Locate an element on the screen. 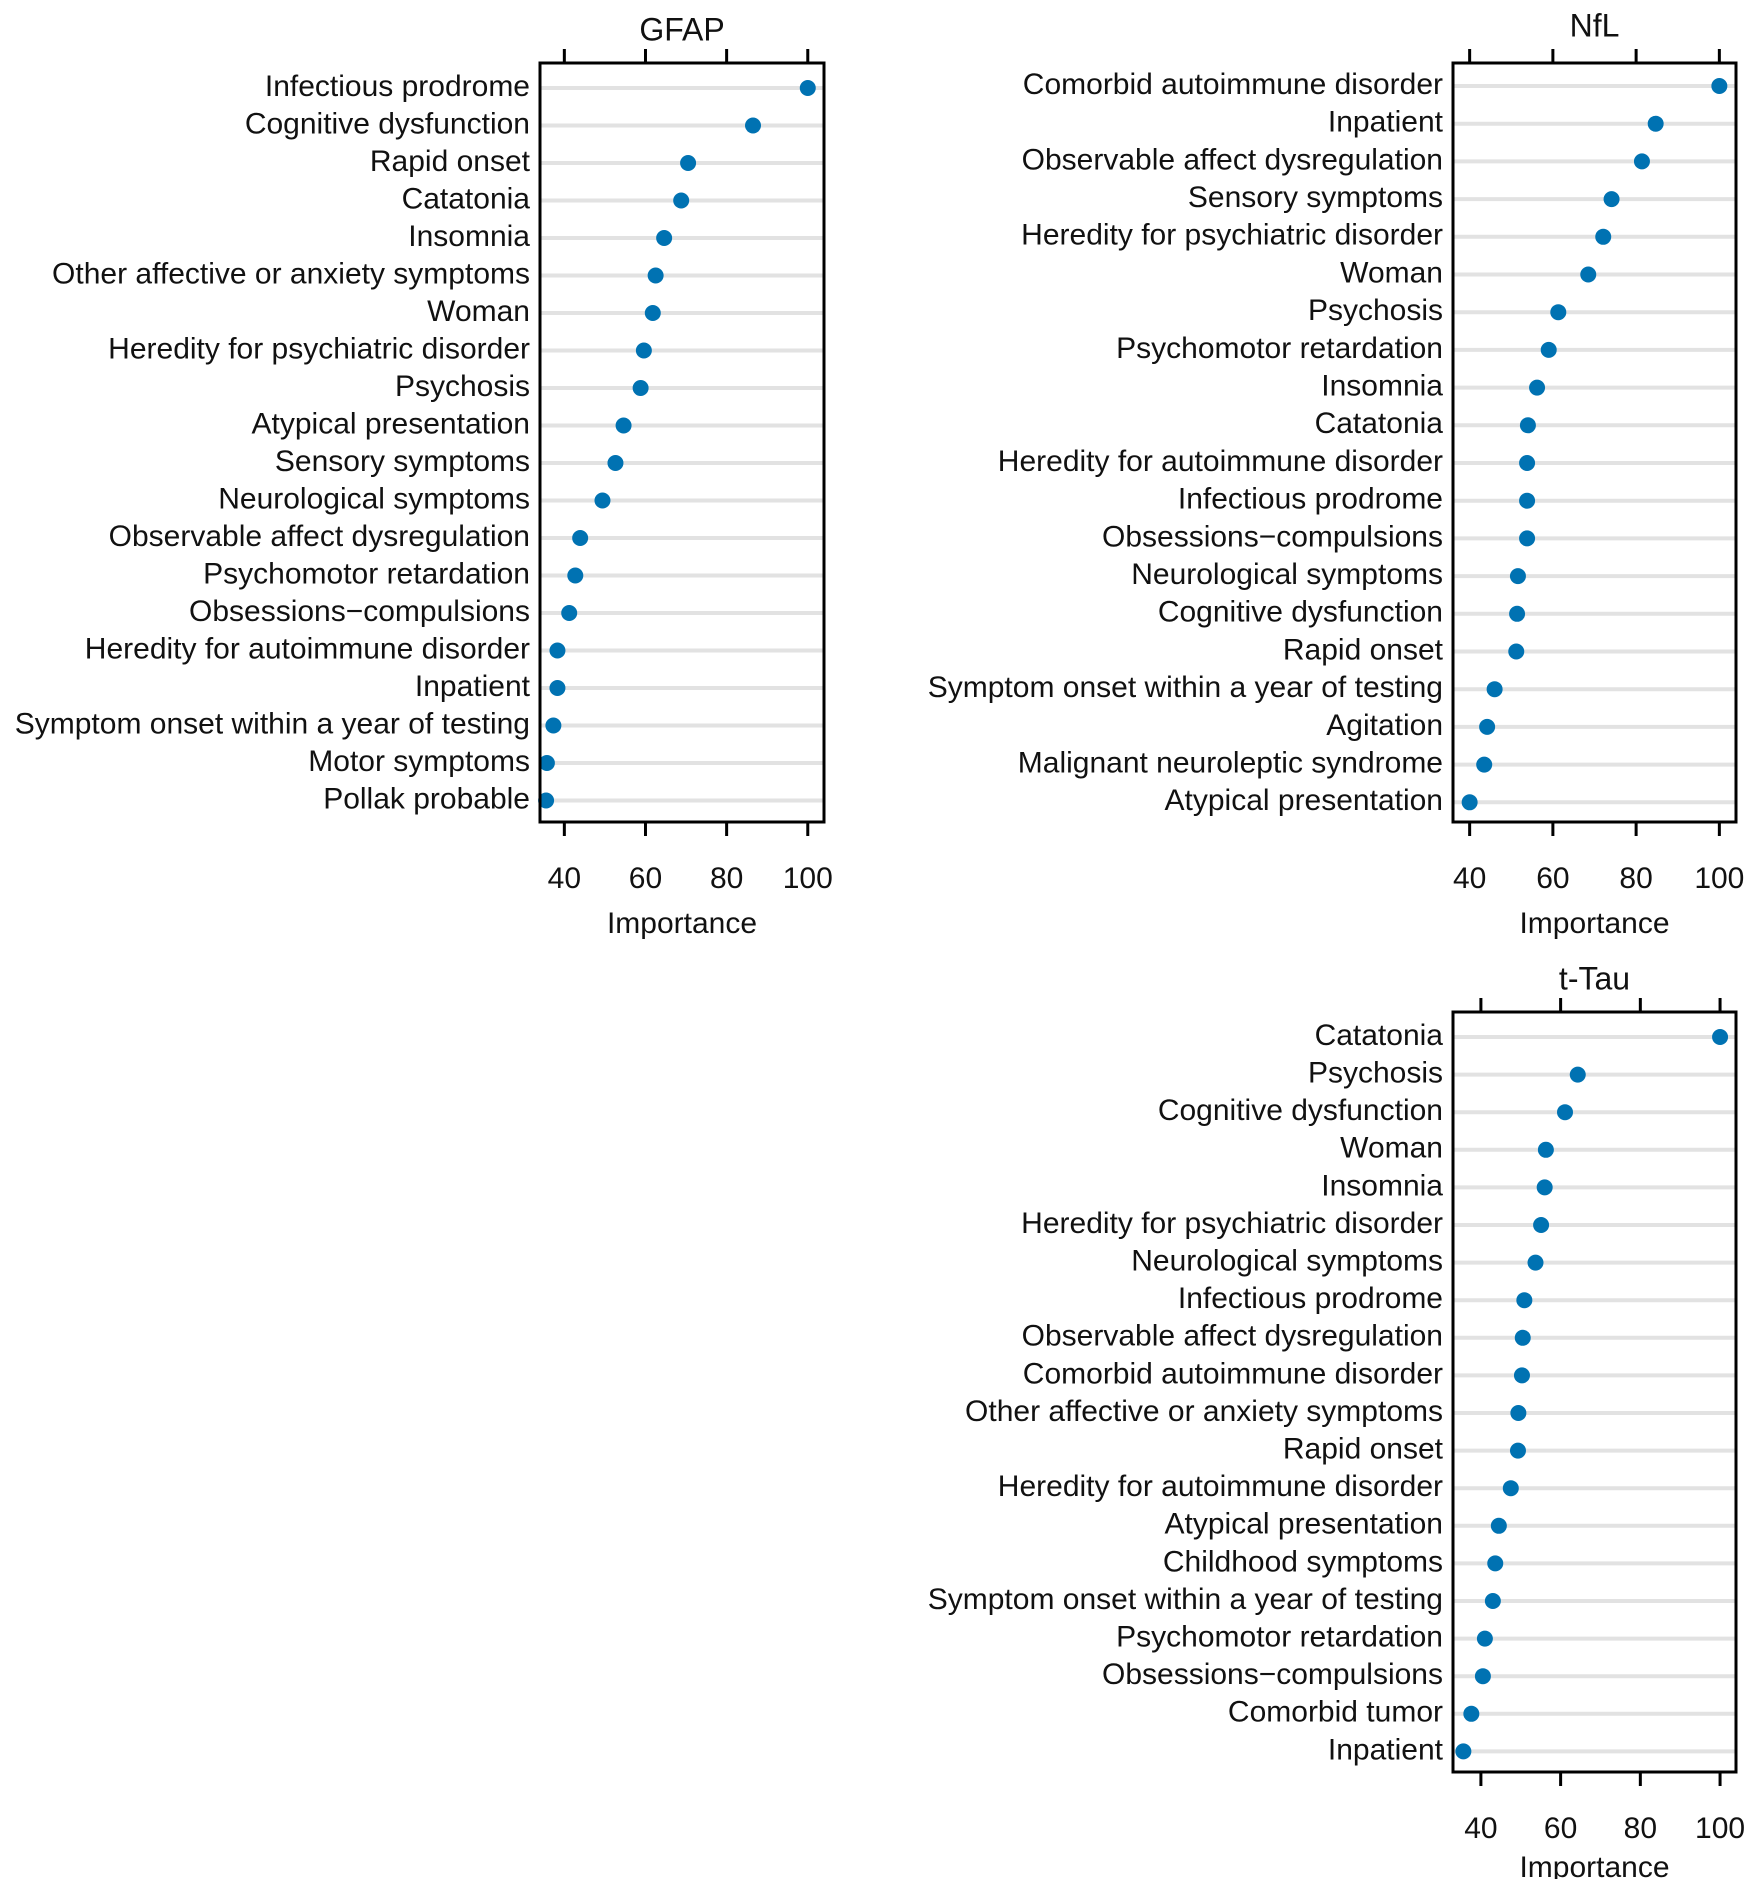  category-label: Cognitive dysfunction is located at coordinates (1300, 1110).